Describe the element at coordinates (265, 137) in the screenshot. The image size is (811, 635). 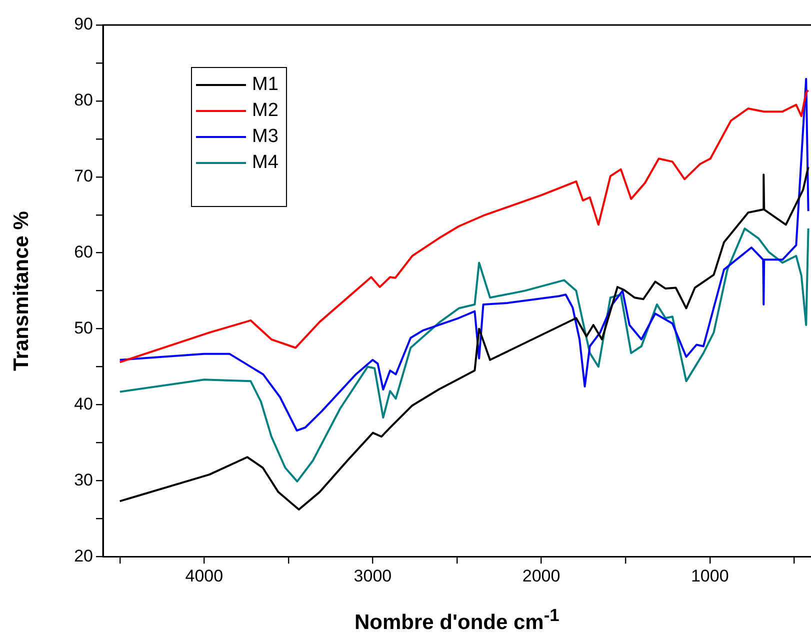
I see `legend-label: M3` at that location.